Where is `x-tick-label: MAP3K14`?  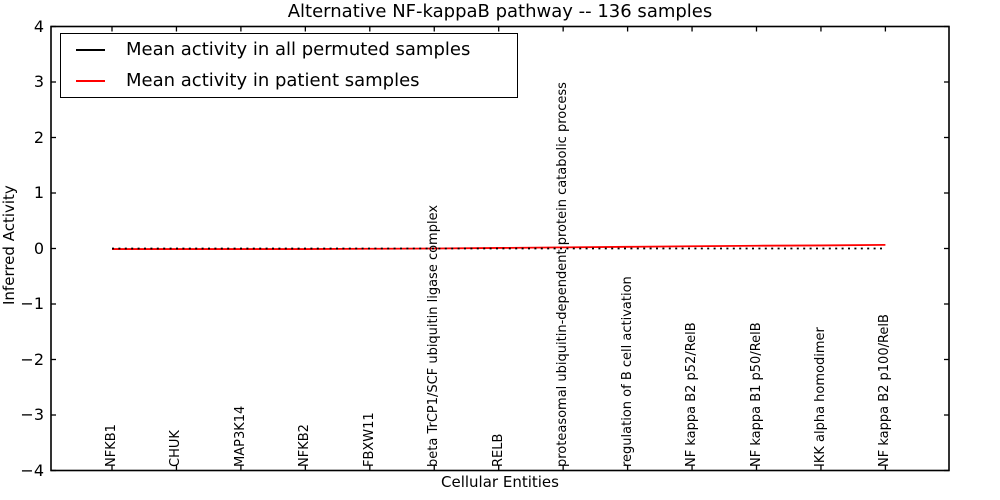 x-tick-label: MAP3K14 is located at coordinates (240, 436).